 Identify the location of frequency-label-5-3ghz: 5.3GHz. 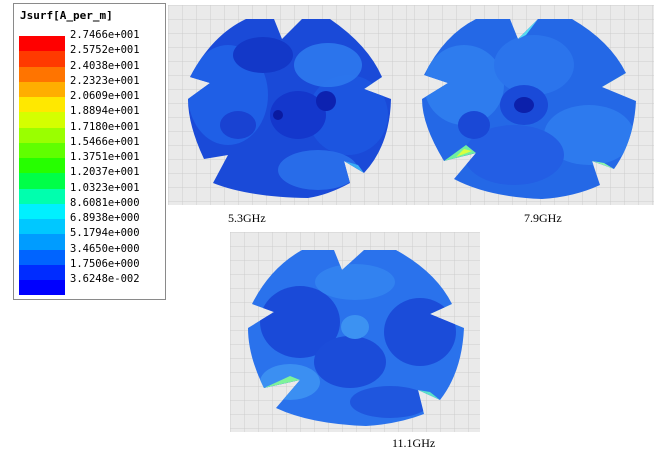
(247, 218).